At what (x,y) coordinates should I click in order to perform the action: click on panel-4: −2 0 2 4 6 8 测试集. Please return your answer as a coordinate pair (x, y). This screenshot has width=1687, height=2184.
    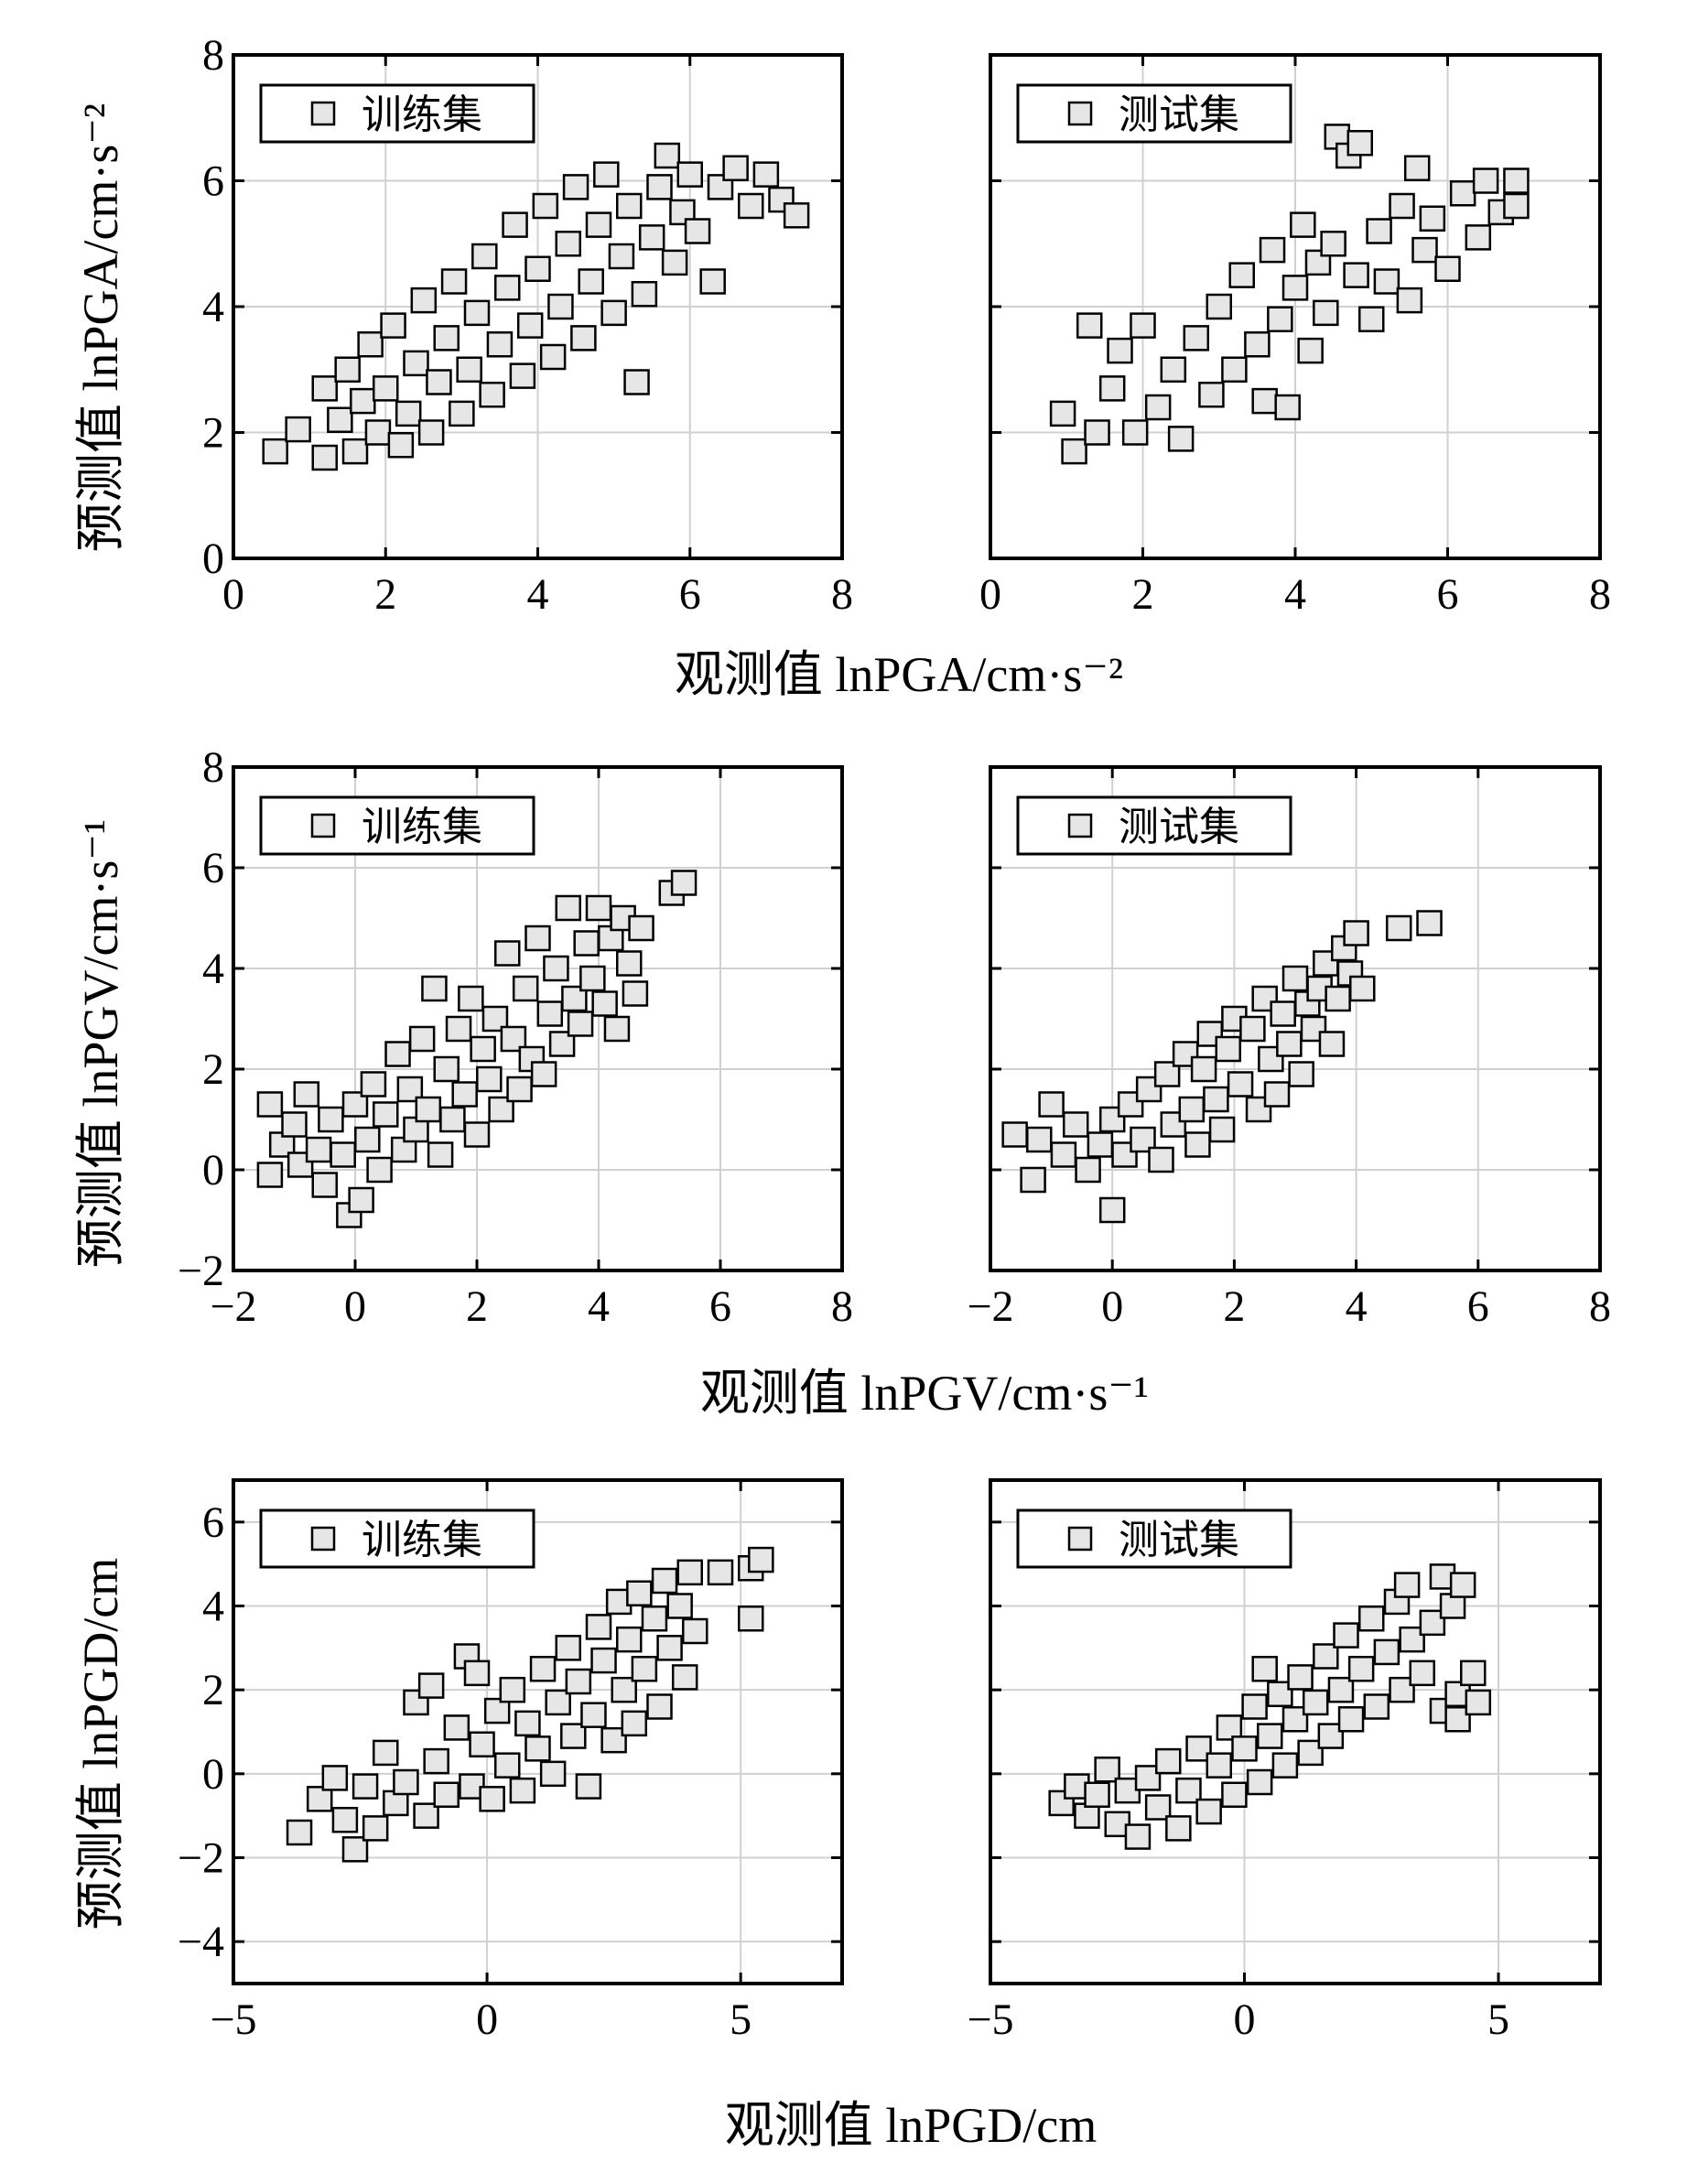
    Looking at the image, I should click on (1289, 1048).